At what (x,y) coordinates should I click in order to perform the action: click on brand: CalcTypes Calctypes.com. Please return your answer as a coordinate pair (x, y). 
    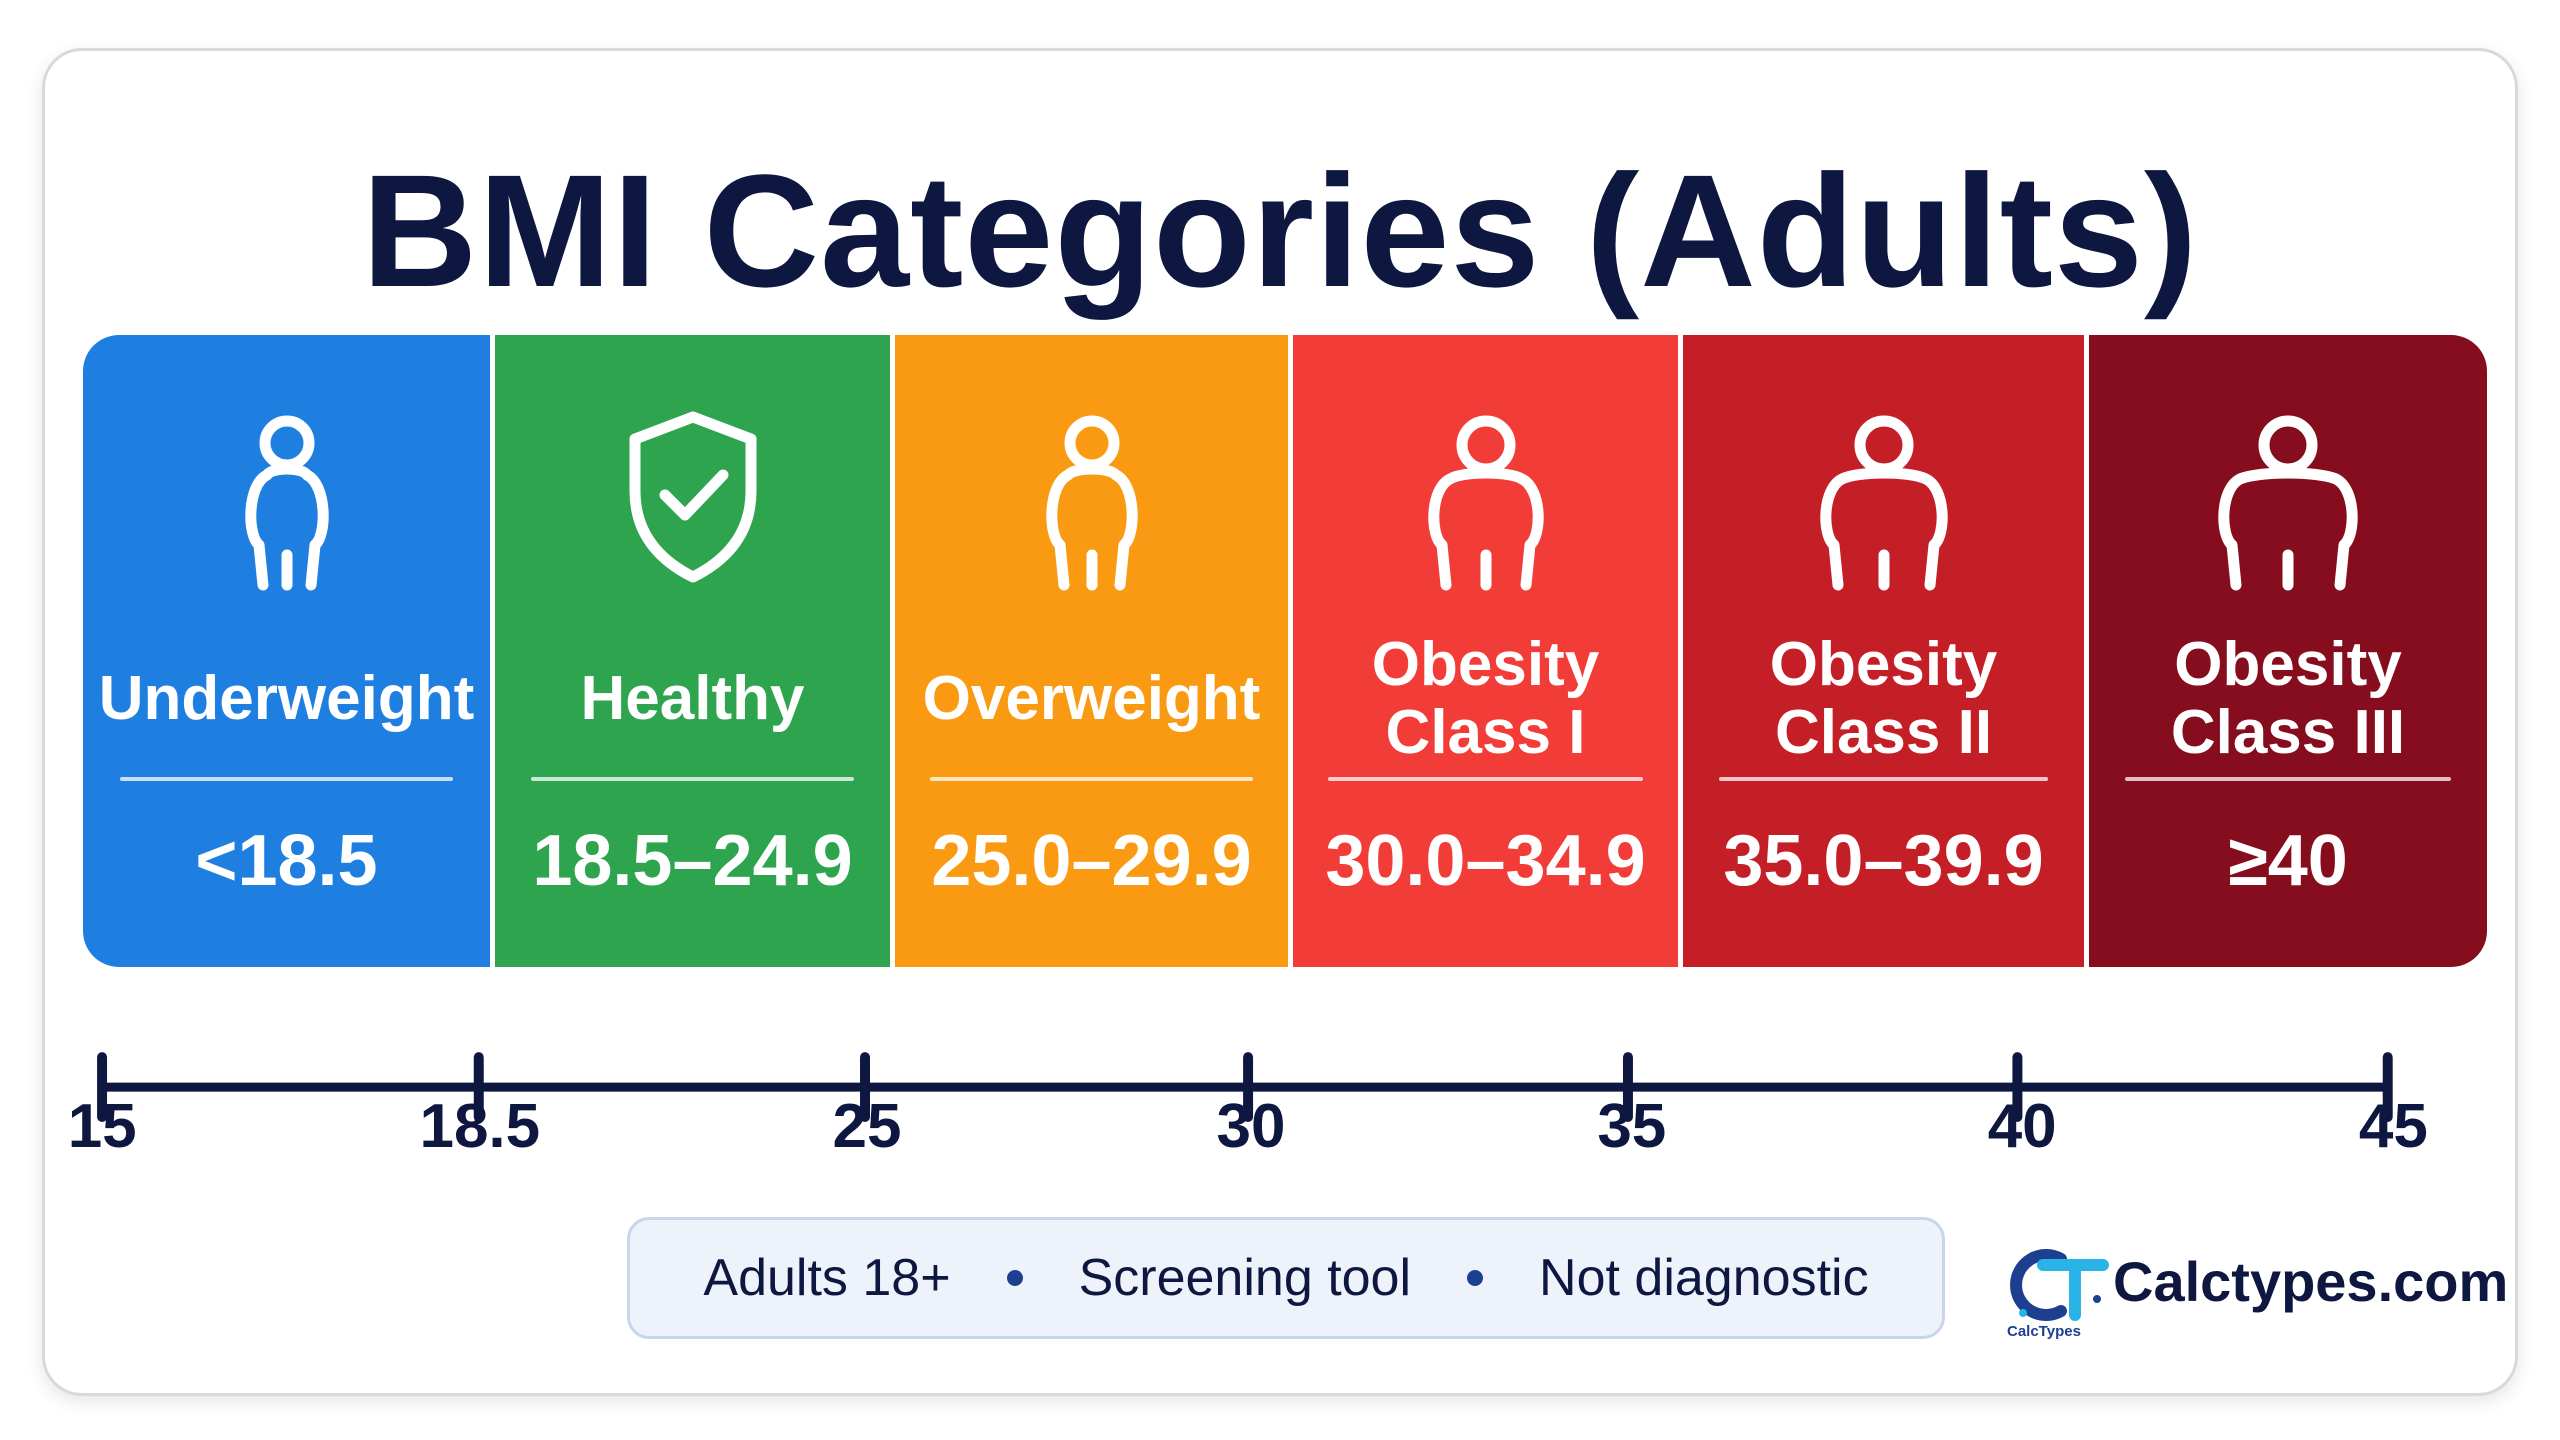
    Looking at the image, I should click on (2255, 1296).